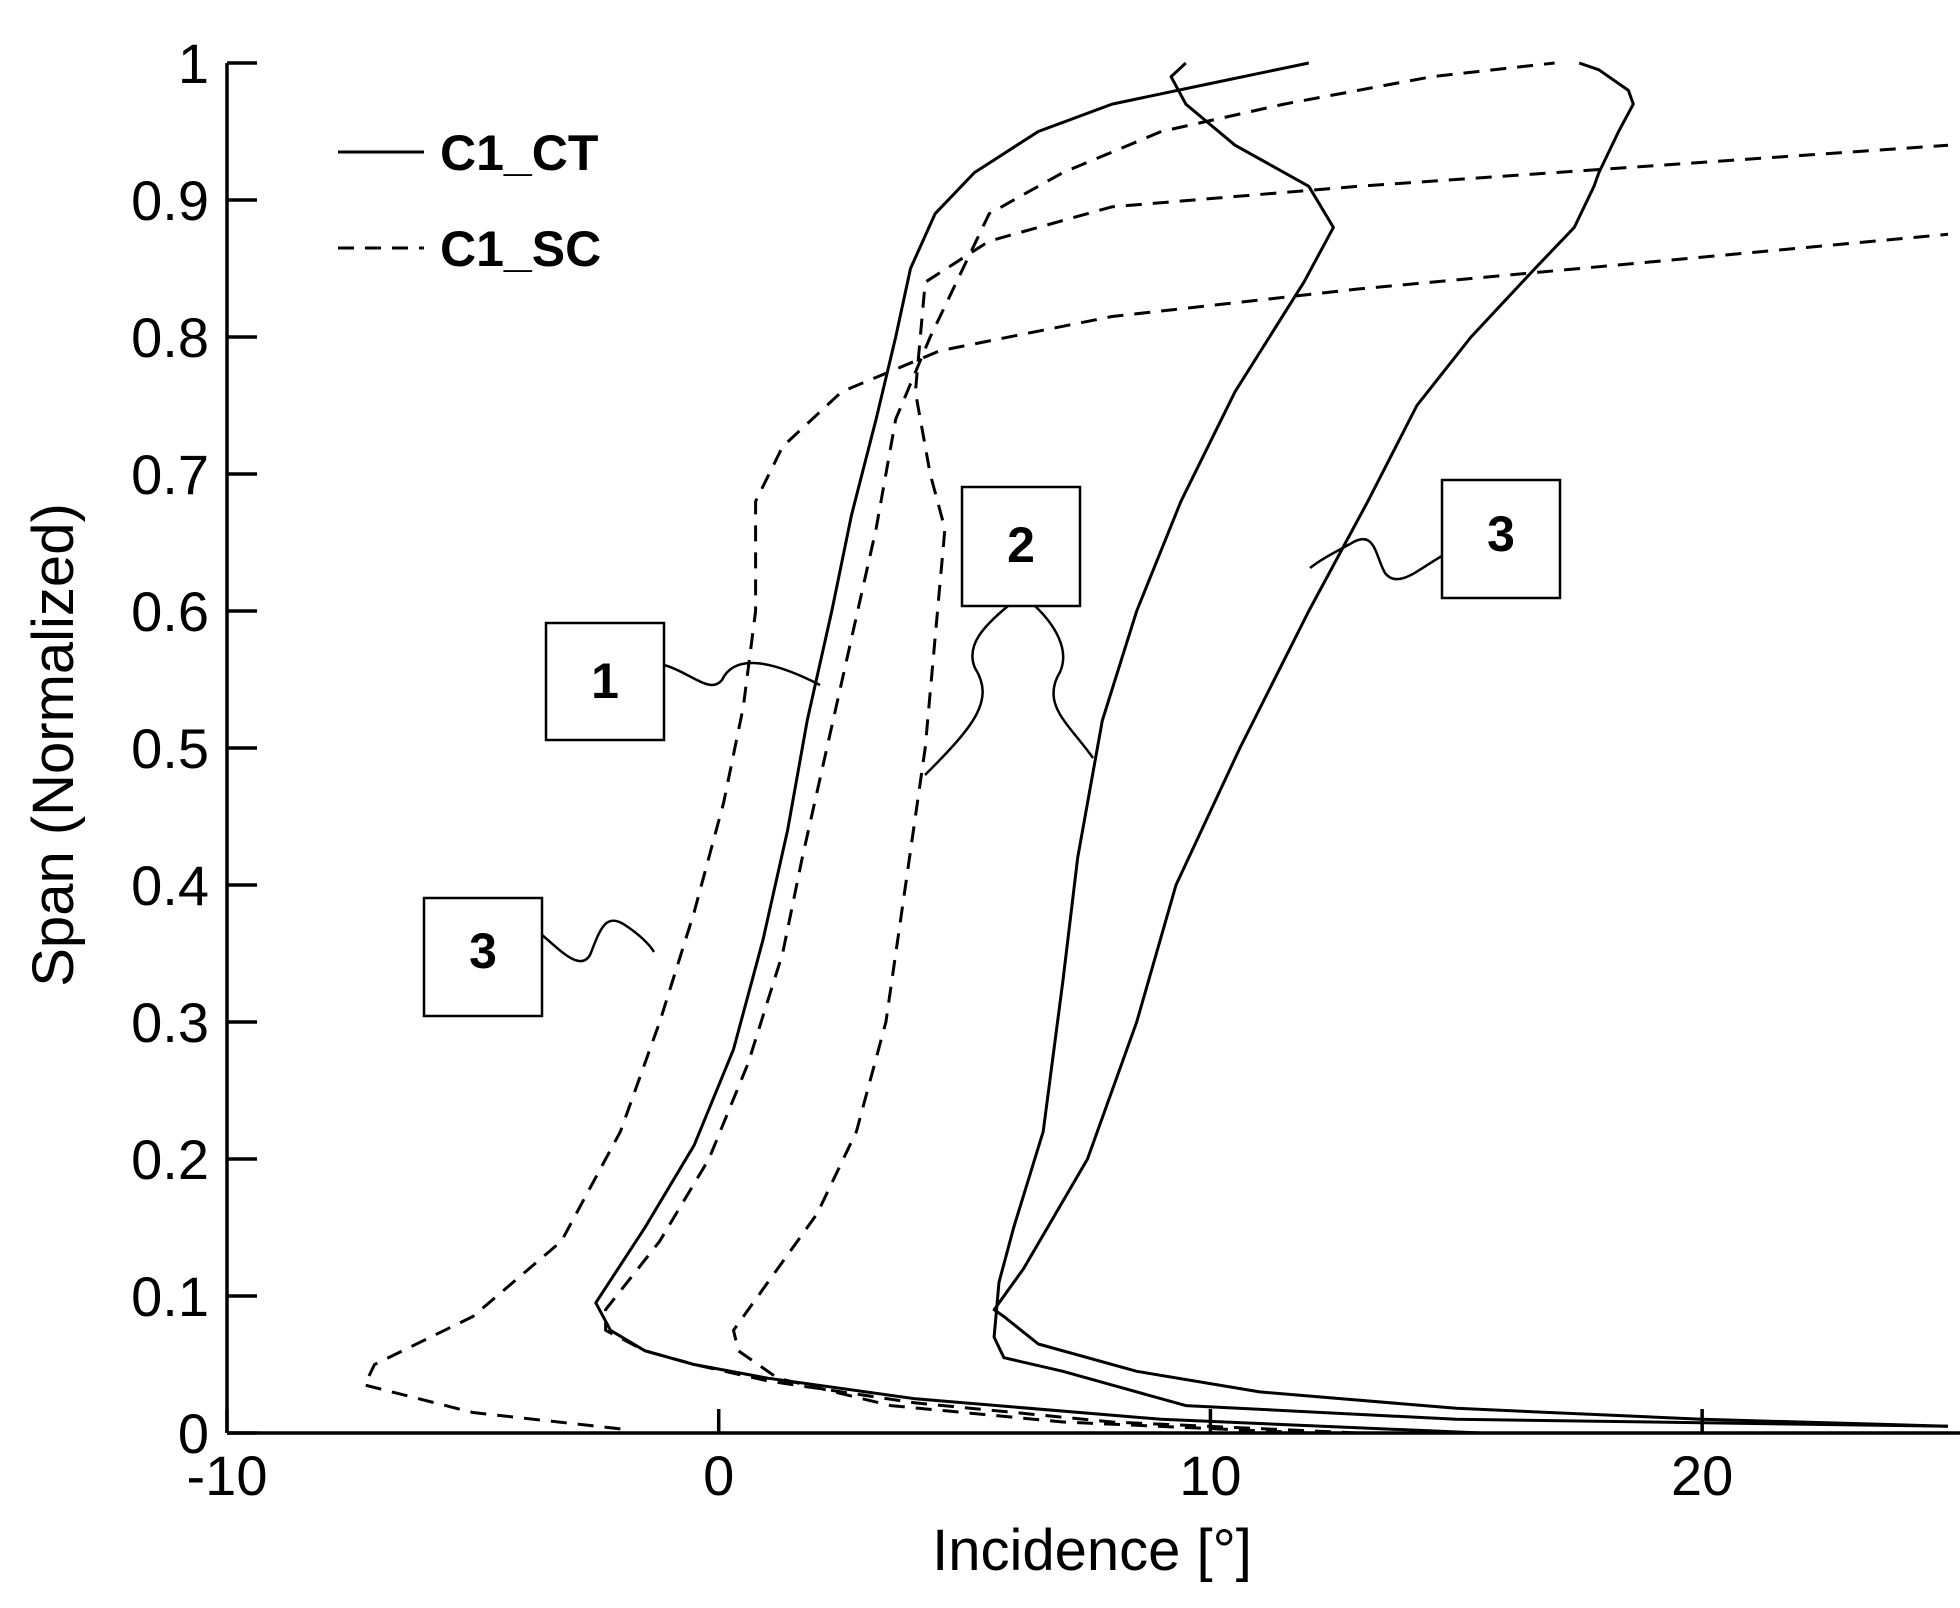 The width and height of the screenshot is (1960, 1608). Describe the element at coordinates (966, 690) in the screenshot. I see `callout-2-leader-left` at that location.